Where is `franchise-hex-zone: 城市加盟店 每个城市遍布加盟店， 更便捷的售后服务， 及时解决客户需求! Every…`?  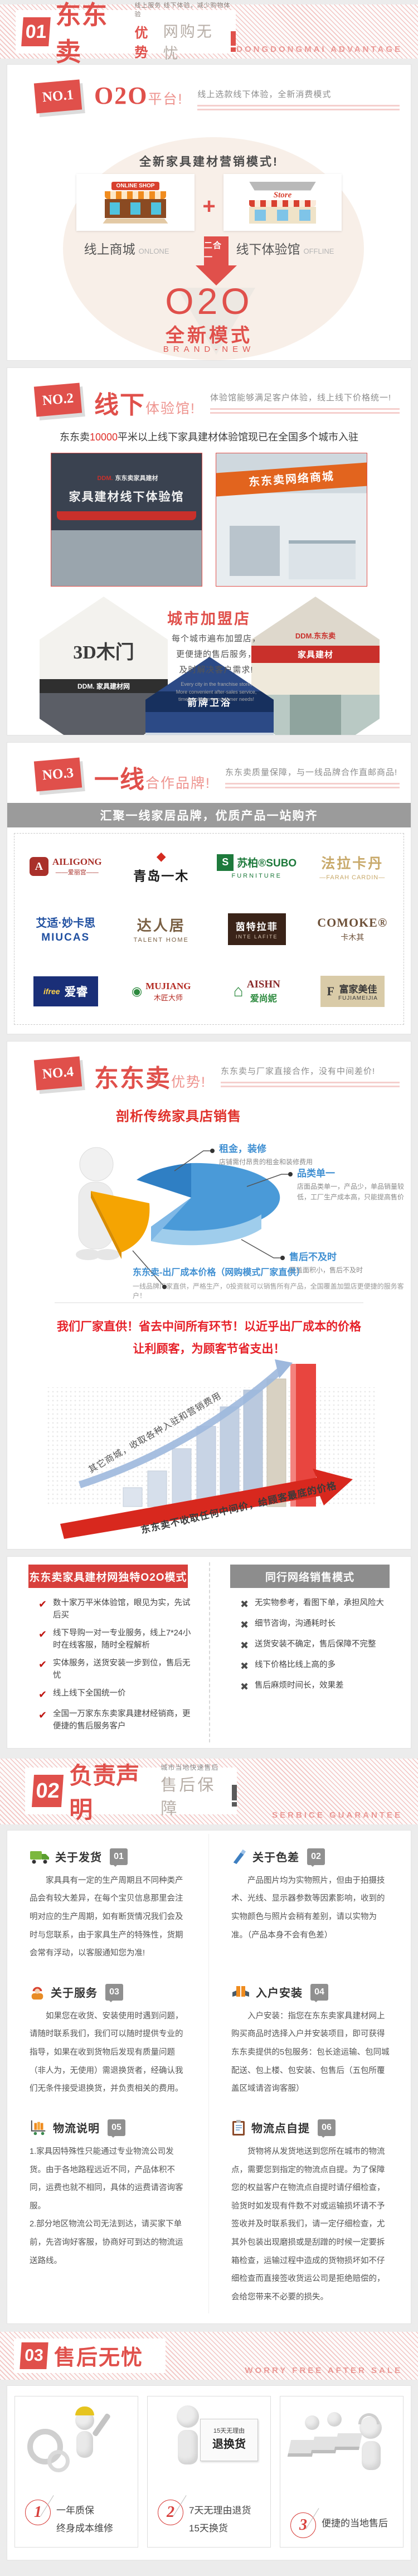 franchise-hex-zone: 城市加盟店 每个城市遍布加盟店， 更便捷的售后服务， 及时解决客户需求! Every… is located at coordinates (209, 664).